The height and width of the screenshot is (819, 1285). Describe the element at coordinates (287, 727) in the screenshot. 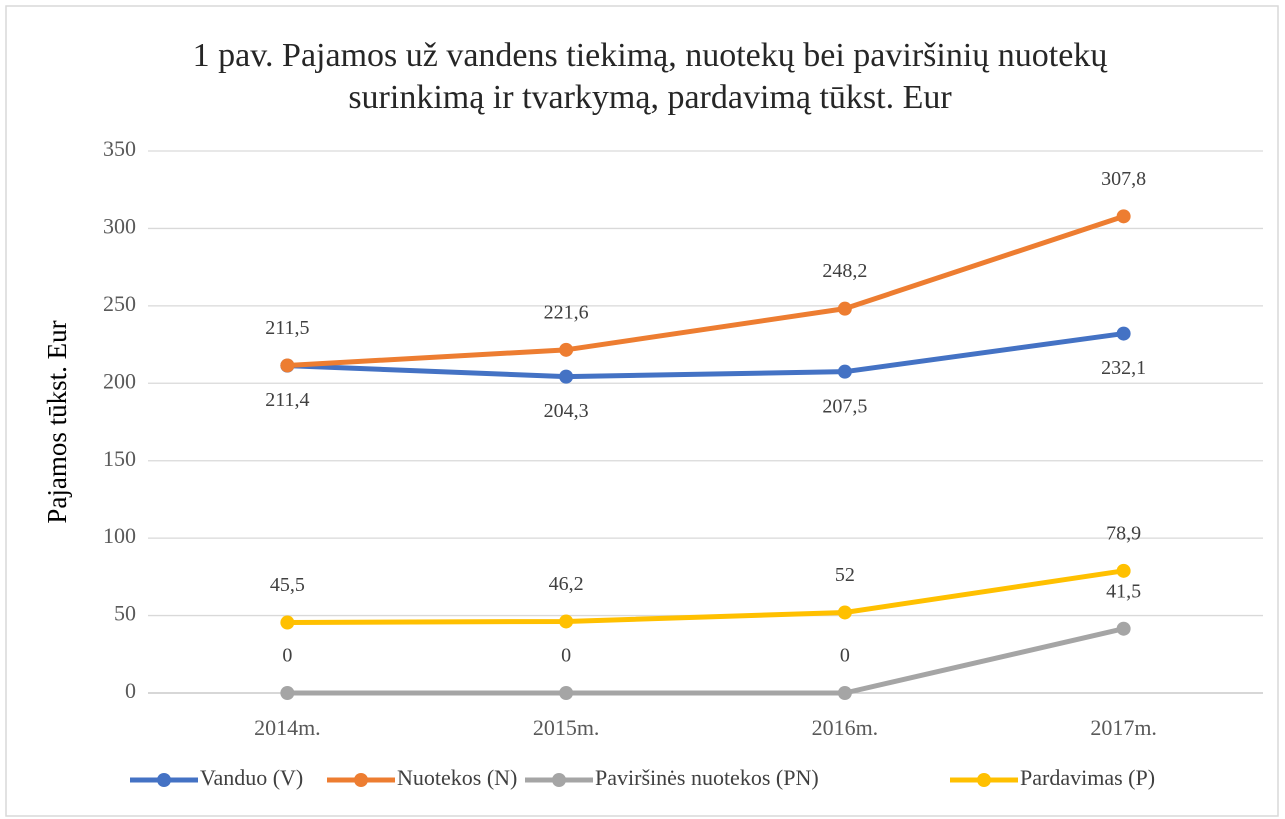

I see `x-tick-label: 2014m.` at that location.